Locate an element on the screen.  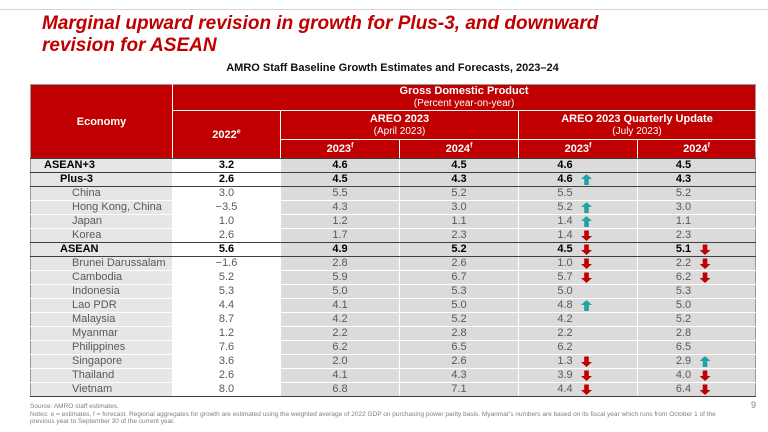
value-cell: 2.2 is located at coordinates (340, 333).